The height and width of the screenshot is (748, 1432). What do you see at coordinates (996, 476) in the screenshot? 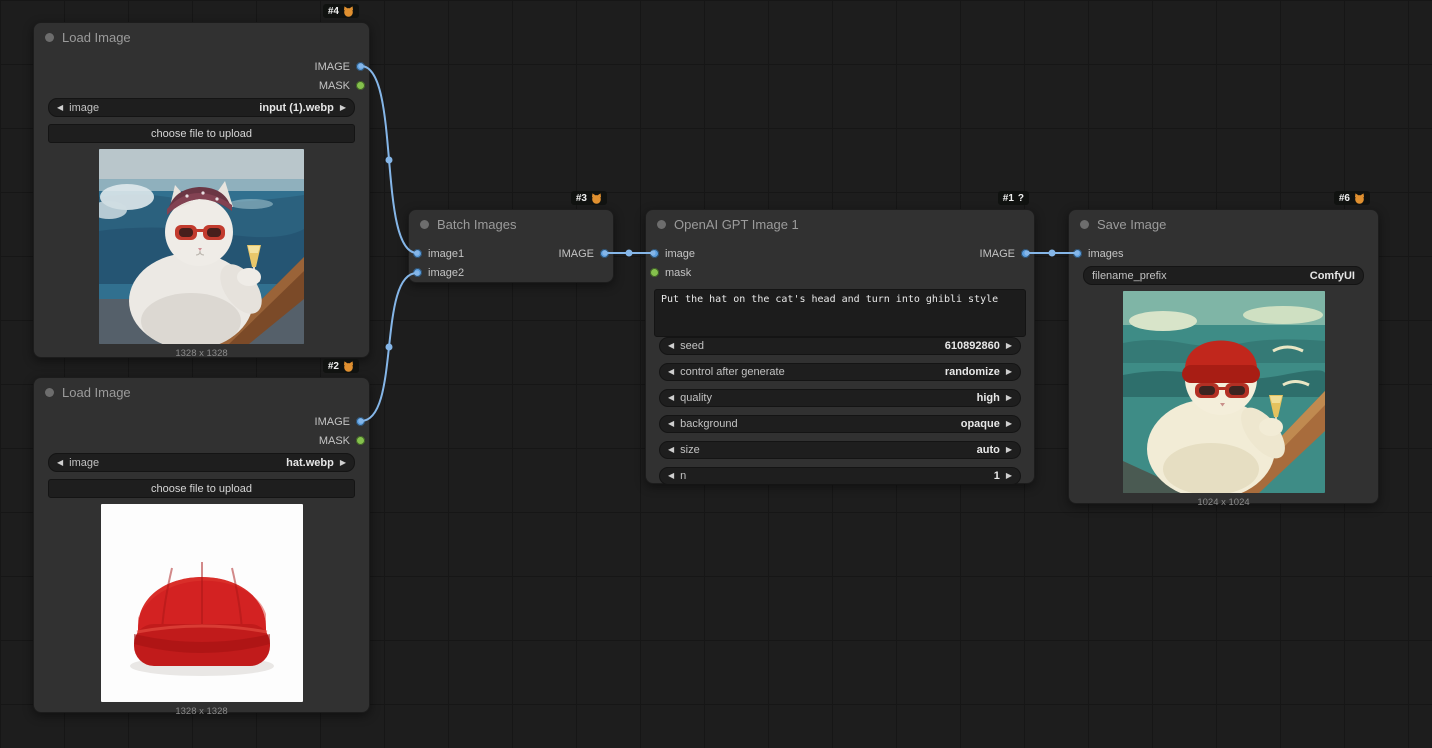
I see `widget-value: 1` at bounding box center [996, 476].